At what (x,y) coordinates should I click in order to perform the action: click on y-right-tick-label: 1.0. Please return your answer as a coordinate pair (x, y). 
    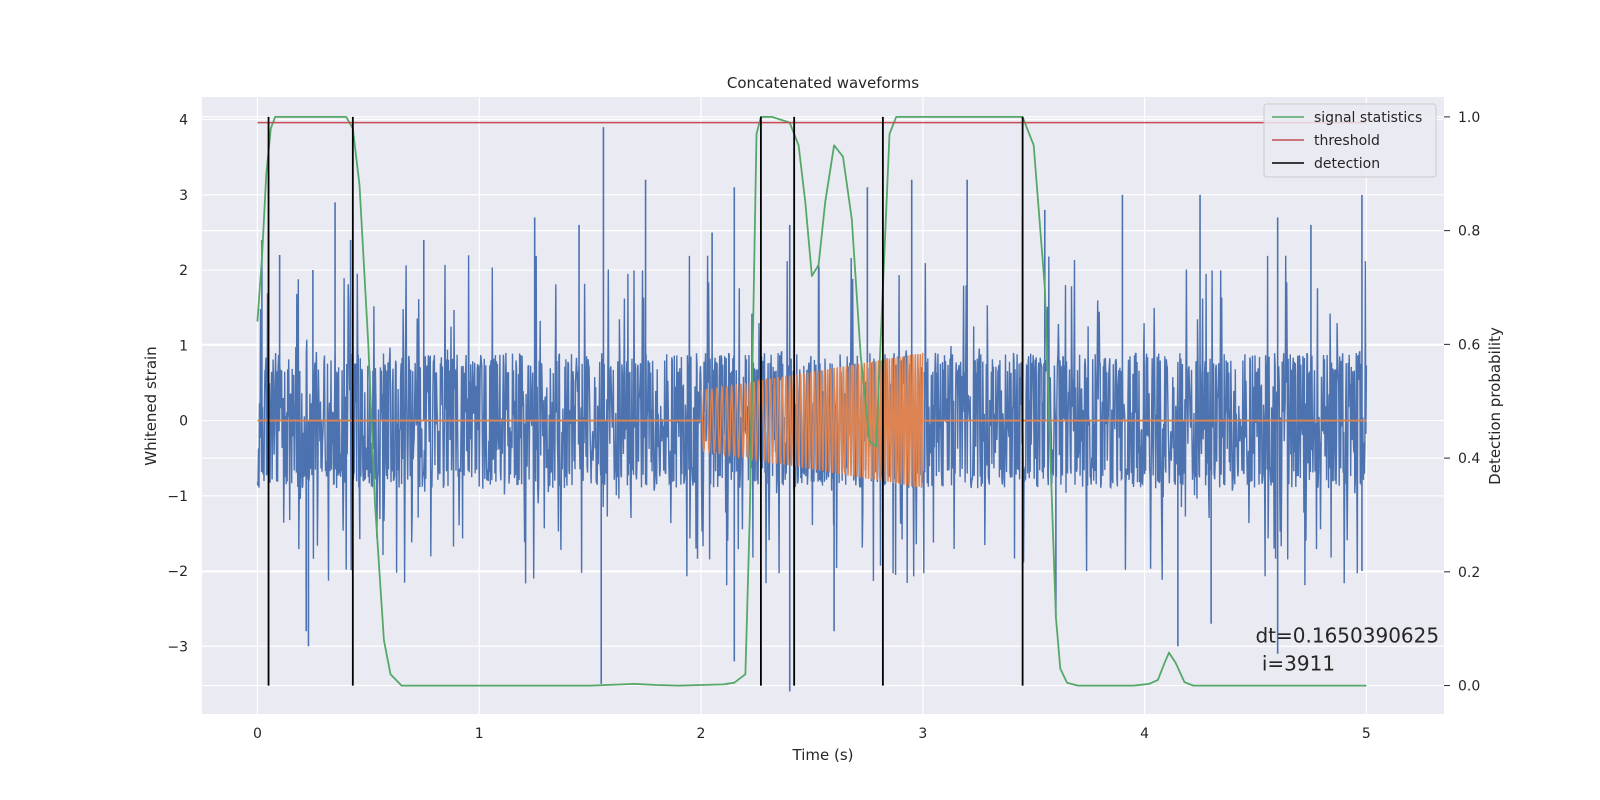
    Looking at the image, I should click on (1469, 118).